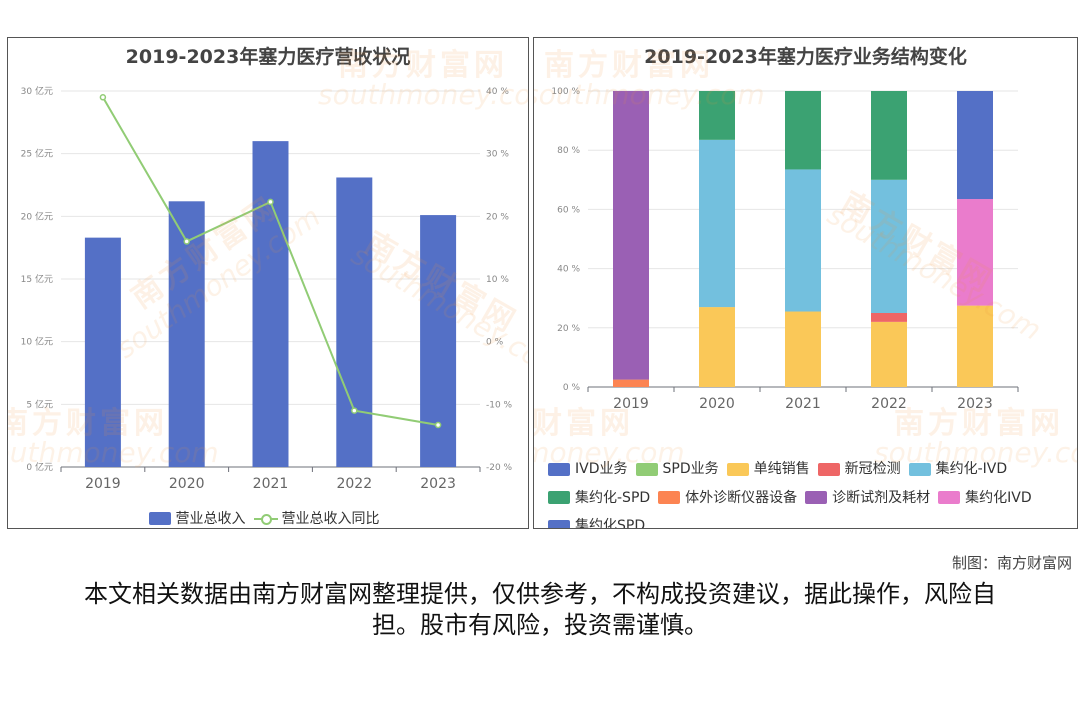 The image size is (1080, 720). Describe the element at coordinates (37, 342) in the screenshot. I see `y-left-tick-label: 10 亿元` at that location.